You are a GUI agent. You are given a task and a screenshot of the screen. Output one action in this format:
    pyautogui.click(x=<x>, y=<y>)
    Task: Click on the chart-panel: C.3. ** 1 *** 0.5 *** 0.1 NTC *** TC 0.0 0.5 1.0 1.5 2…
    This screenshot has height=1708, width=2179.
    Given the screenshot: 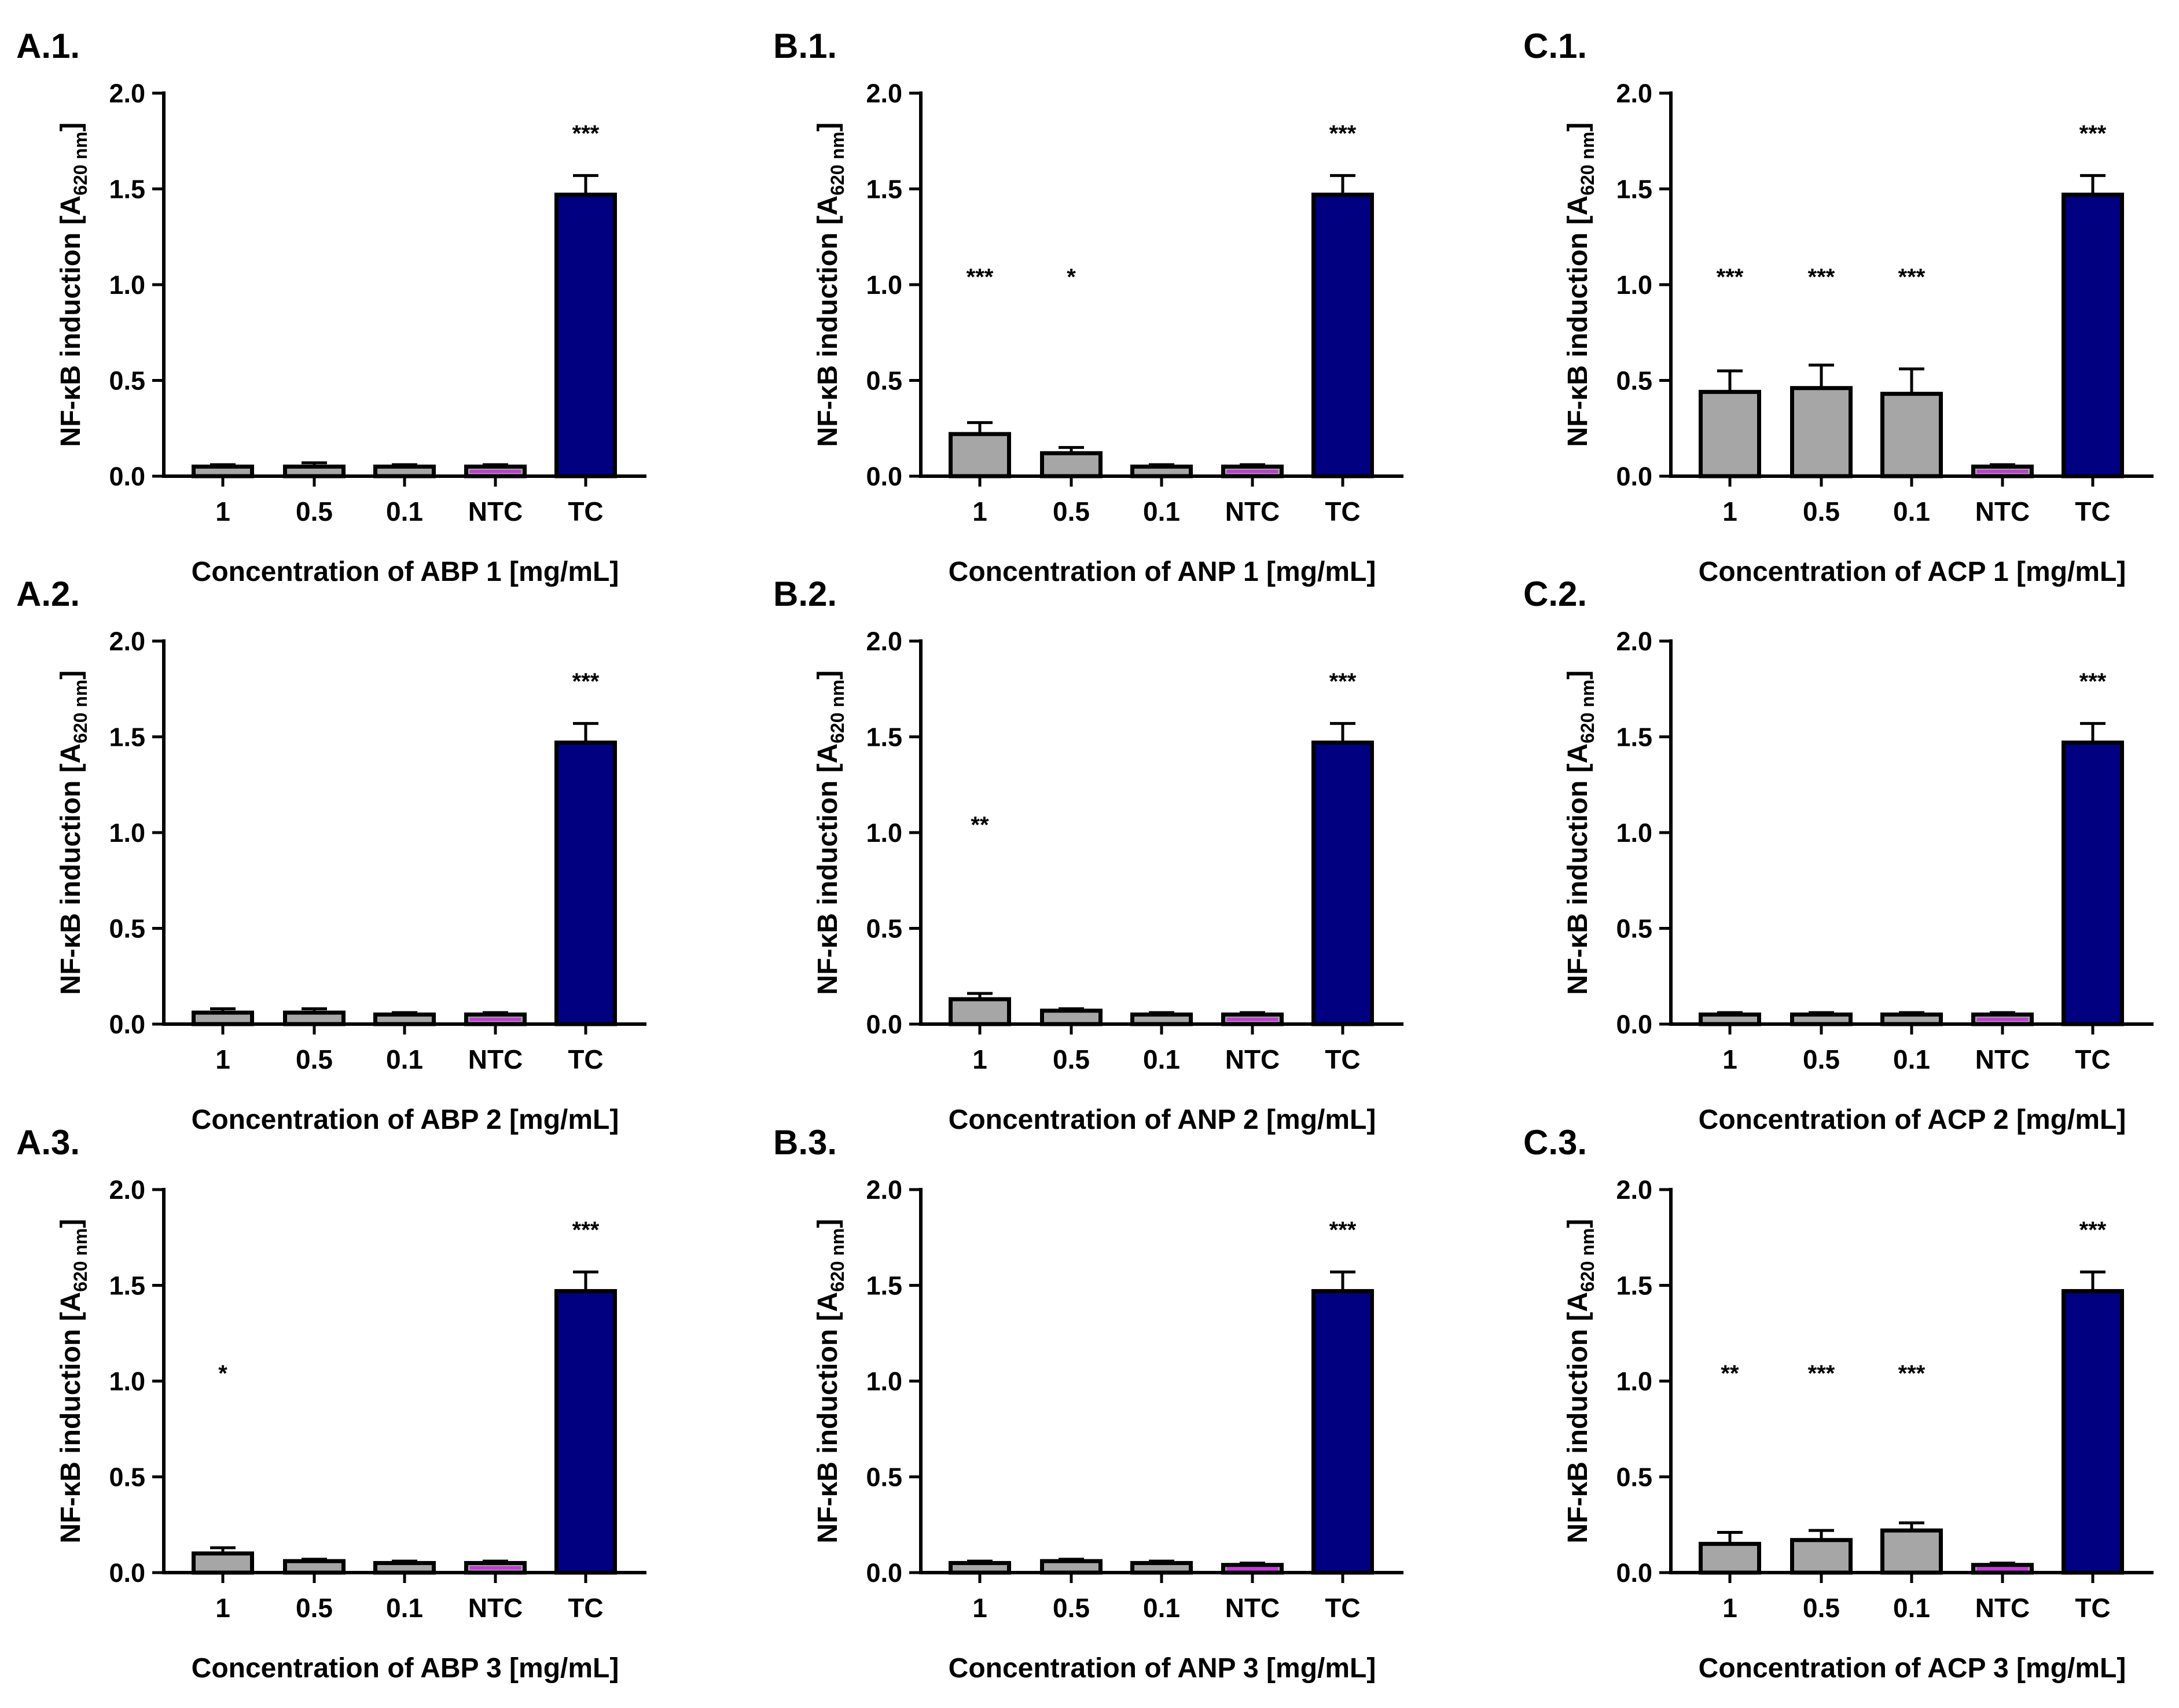 What is the action you would take?
    pyautogui.click(x=1838, y=1403)
    